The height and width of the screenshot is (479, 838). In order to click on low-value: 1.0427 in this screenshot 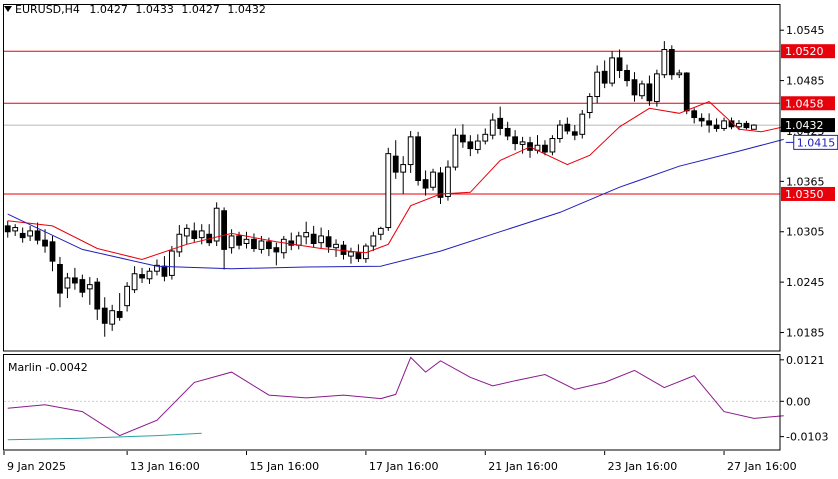, I will do `click(200, 9)`.